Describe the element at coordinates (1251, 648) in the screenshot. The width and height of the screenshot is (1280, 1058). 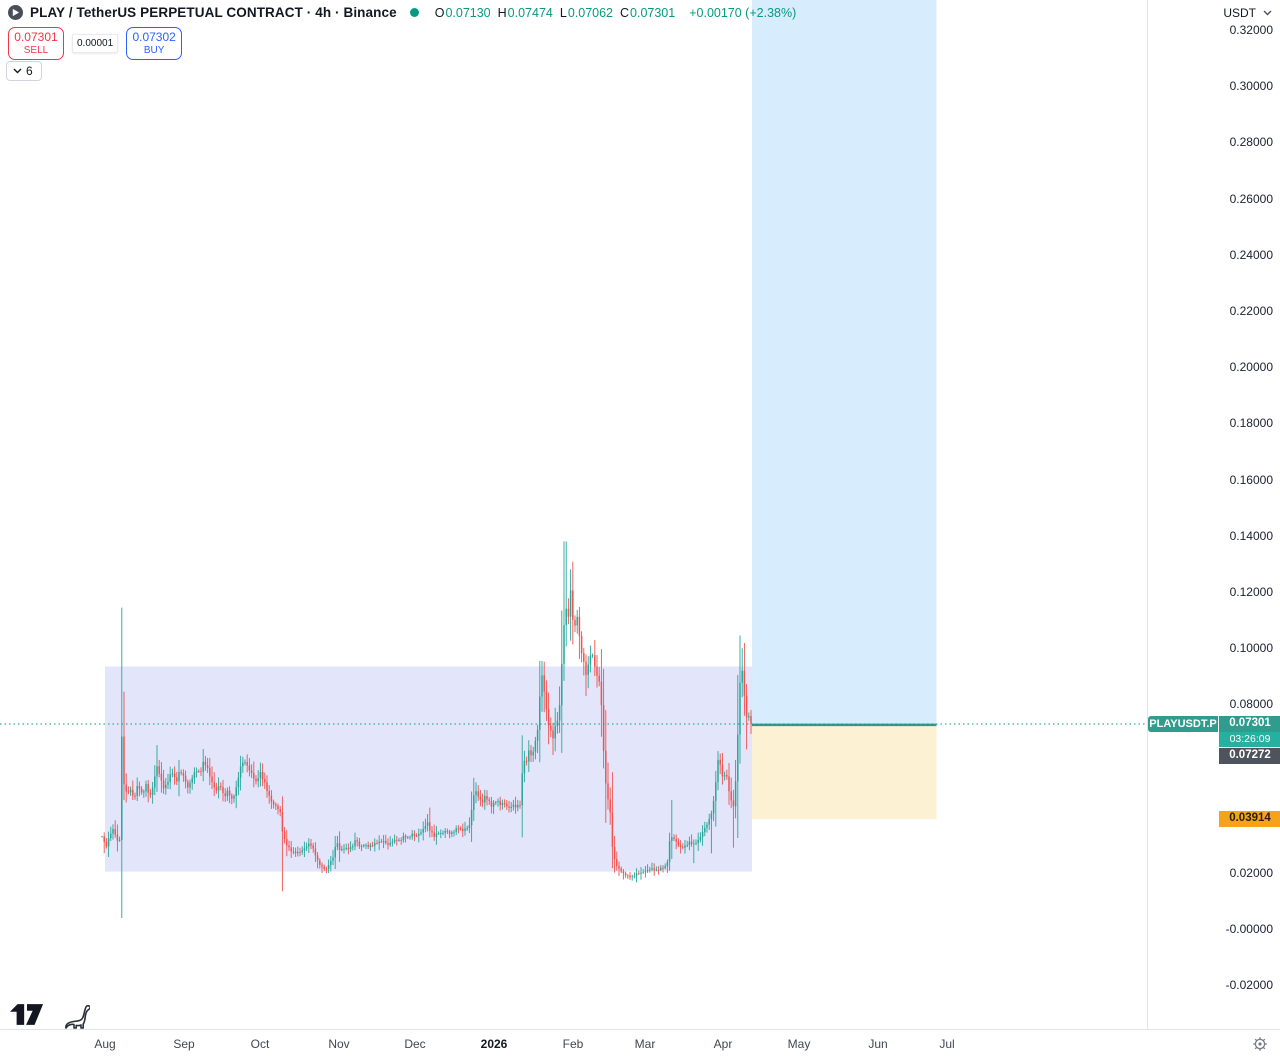
I see `price-tick-label: 0.10000` at that location.